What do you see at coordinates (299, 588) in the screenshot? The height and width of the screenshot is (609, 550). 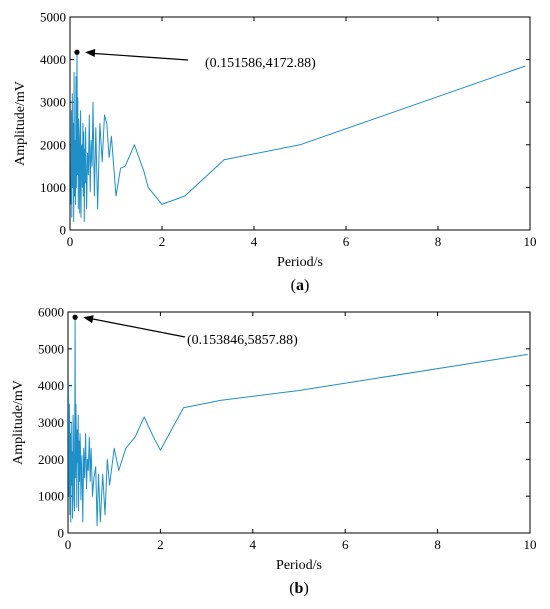 I see `panel-label: (b)` at bounding box center [299, 588].